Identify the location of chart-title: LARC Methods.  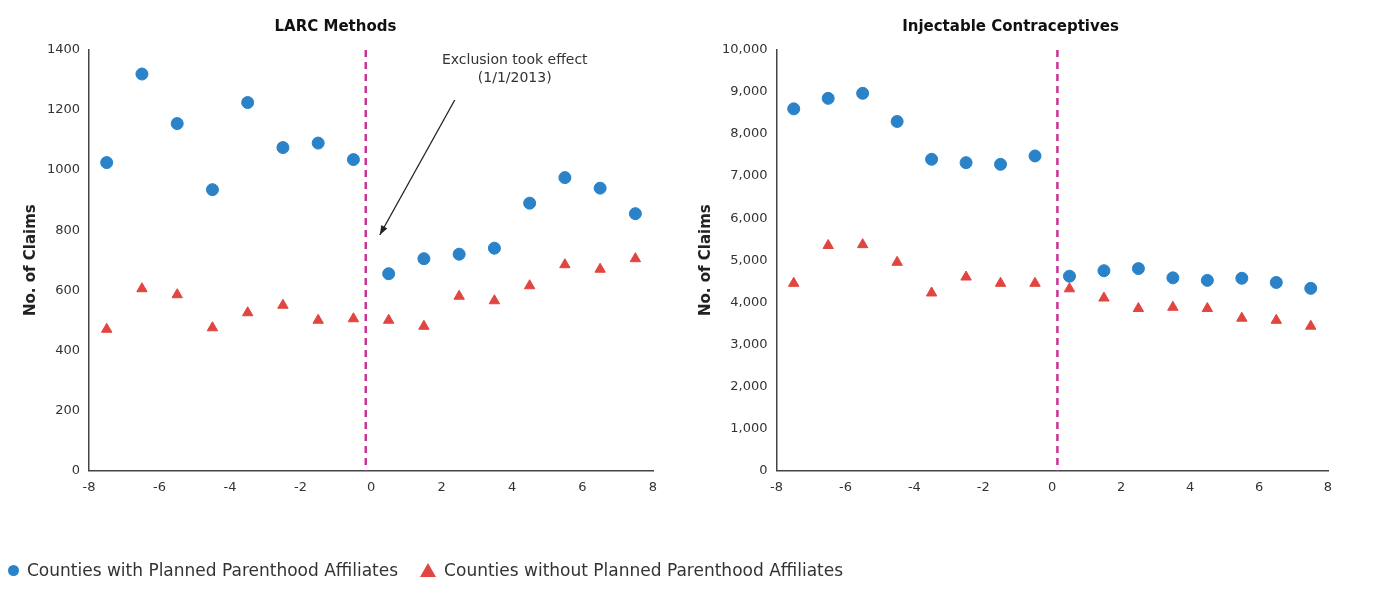
(335, 25).